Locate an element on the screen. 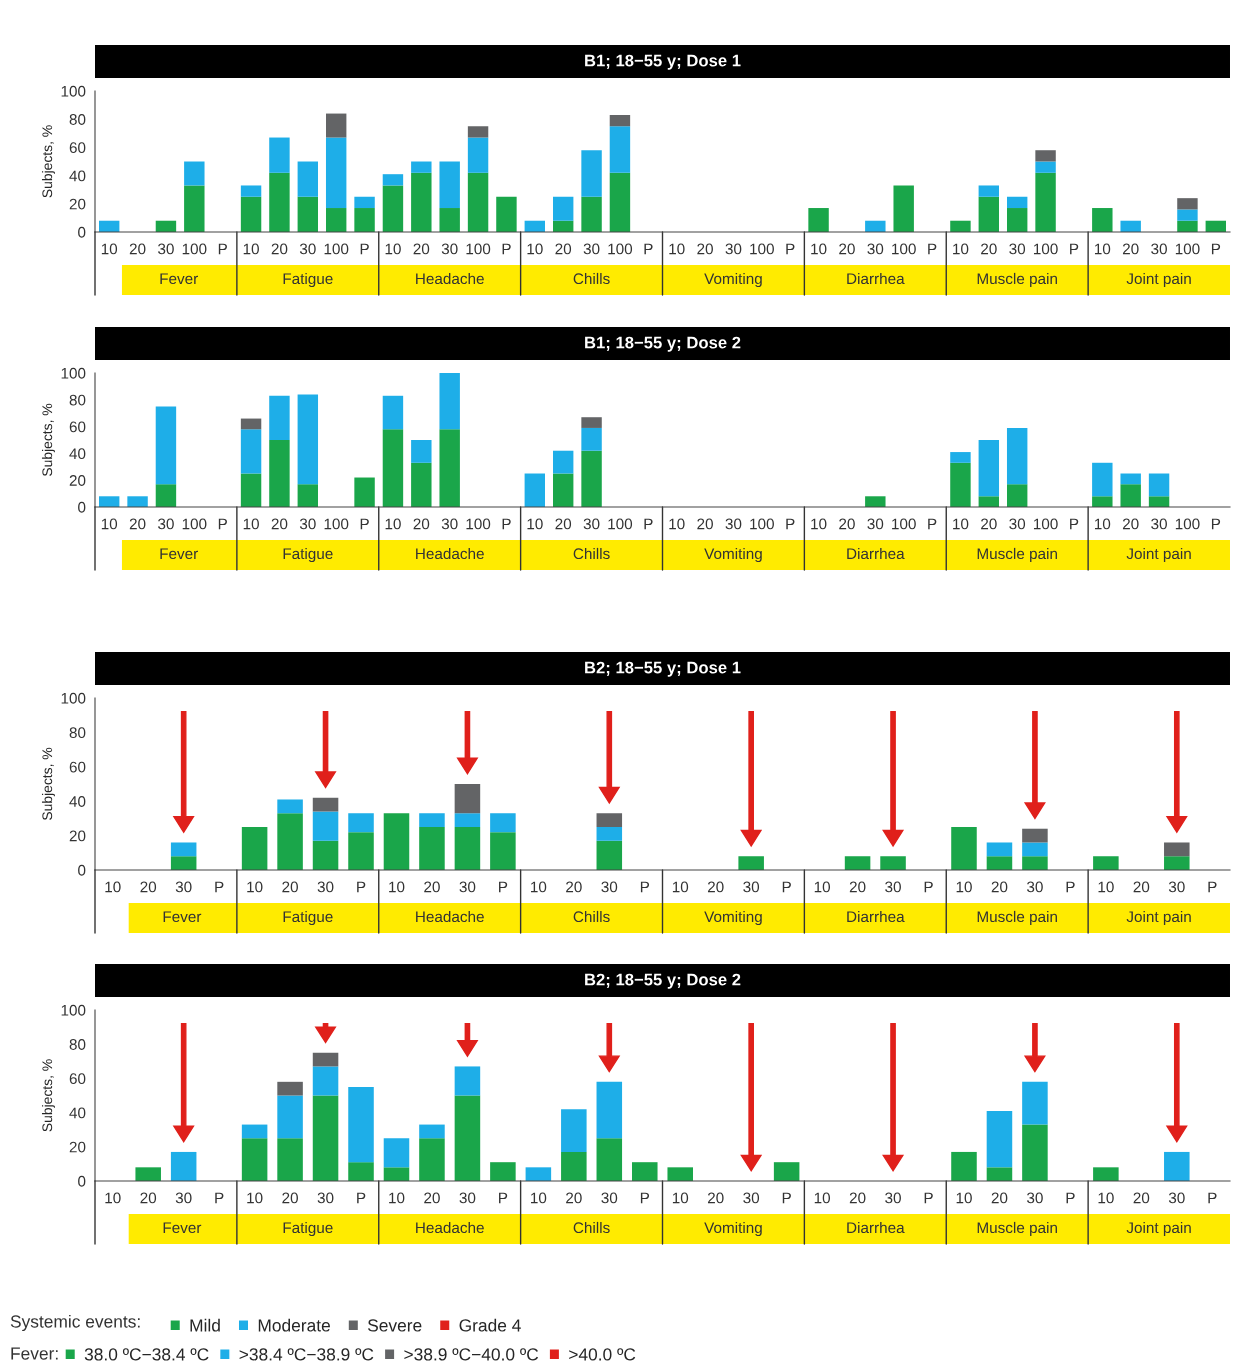 Image resolution: width=1252 pixels, height=1370 pixels. chart-title: B2; 18−55 y; Dose 2 is located at coordinates (663, 981).